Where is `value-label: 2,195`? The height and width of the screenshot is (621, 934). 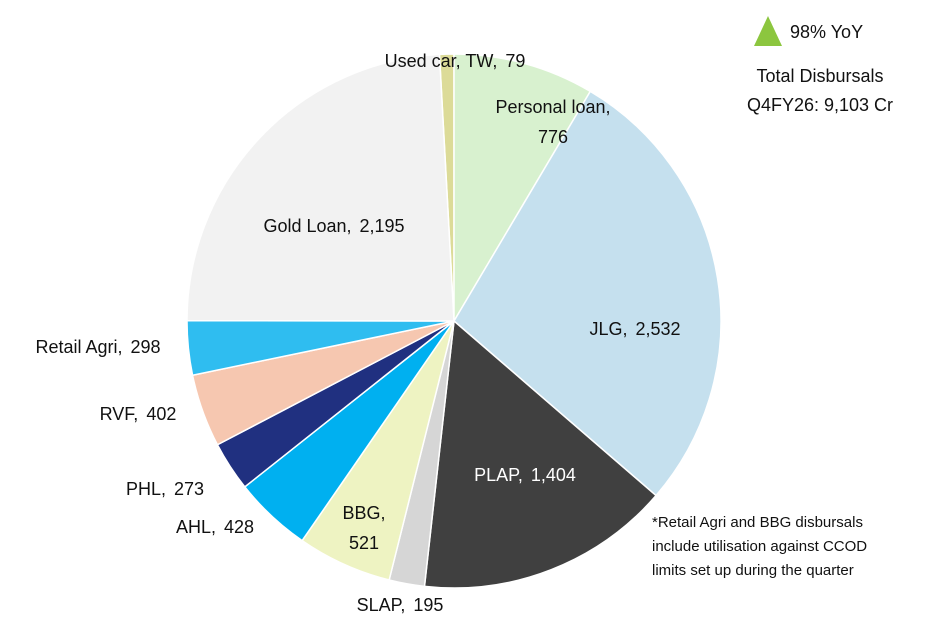 value-label: 2,195 is located at coordinates (382, 226).